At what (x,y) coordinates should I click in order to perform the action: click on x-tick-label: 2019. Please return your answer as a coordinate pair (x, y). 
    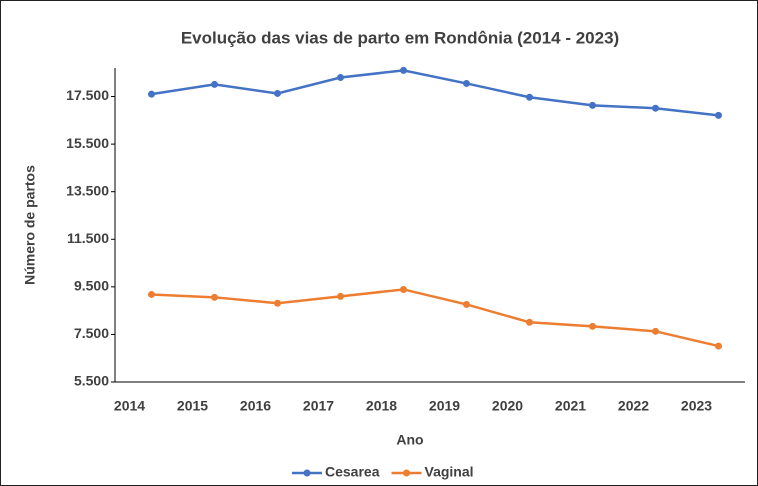
    Looking at the image, I should click on (444, 406).